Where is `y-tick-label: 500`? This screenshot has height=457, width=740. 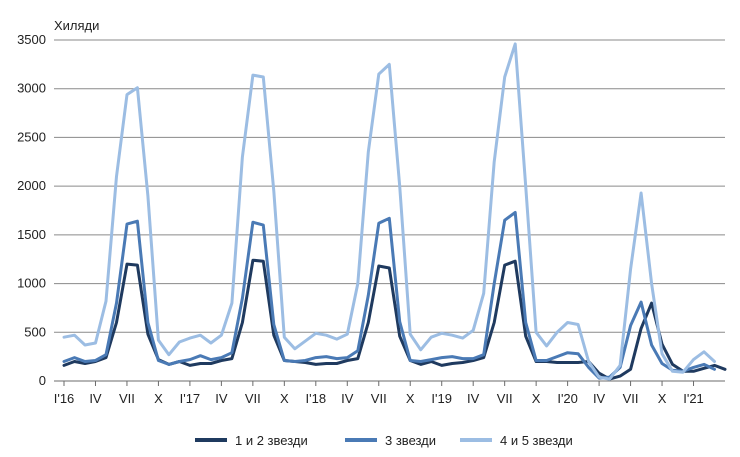 y-tick-label: 500 is located at coordinates (35, 331).